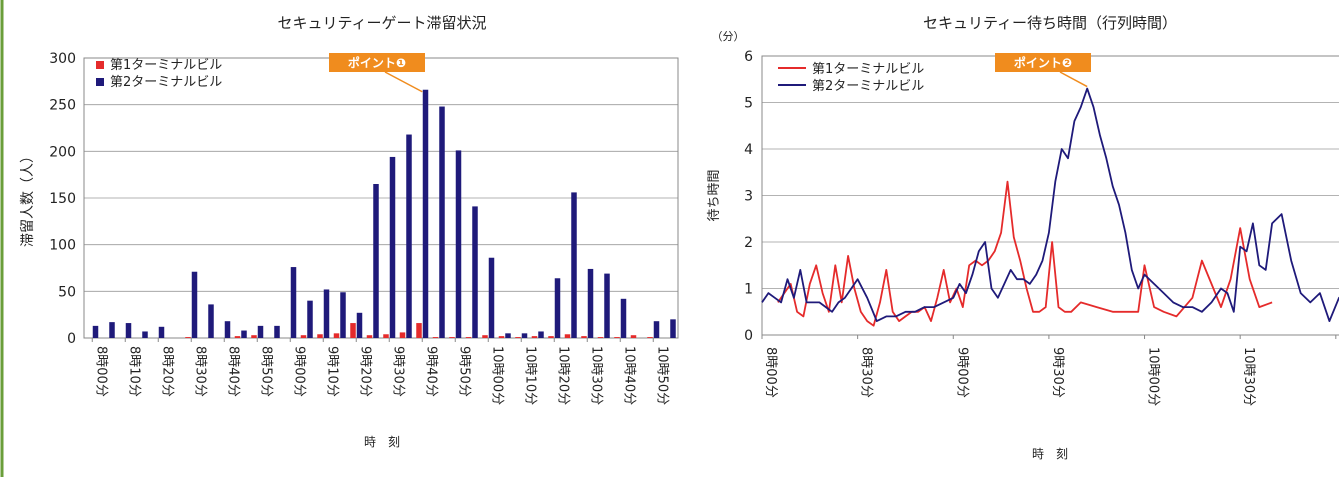 The width and height of the screenshot is (1339, 477). Describe the element at coordinates (62, 246) in the screenshot. I see `chart-1-y-tick-label: 100` at that location.